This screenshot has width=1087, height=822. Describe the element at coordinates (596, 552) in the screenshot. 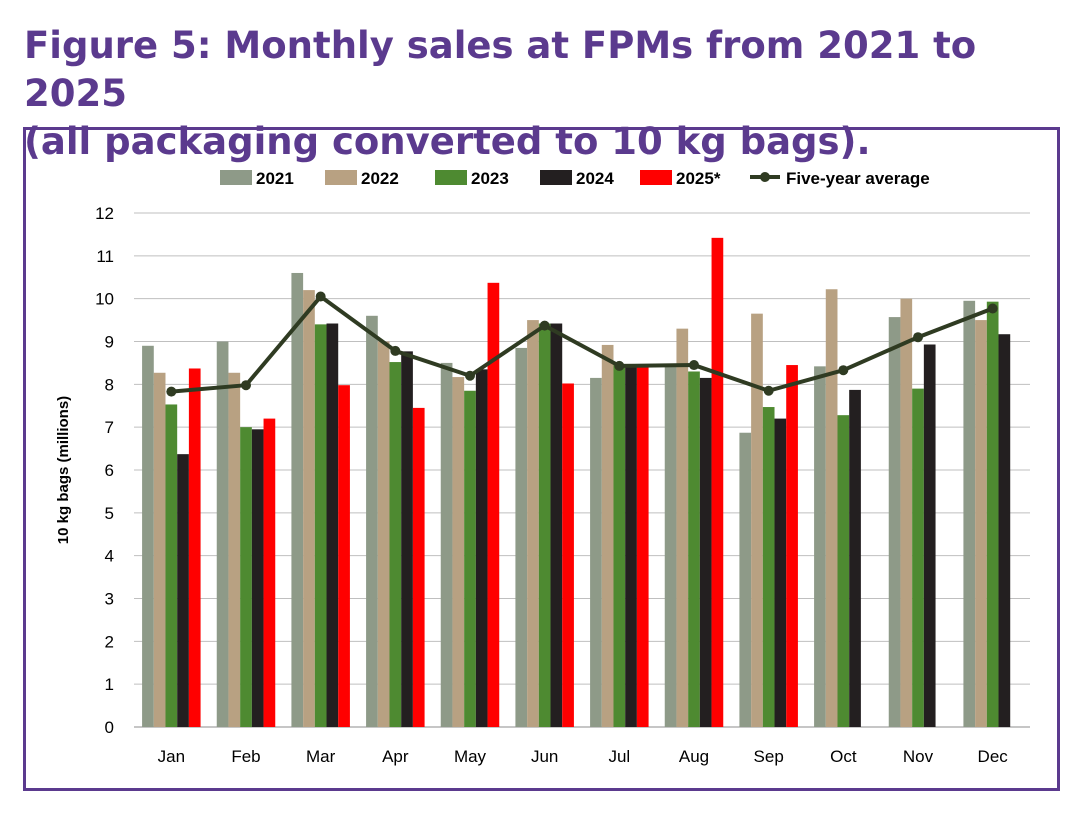

I see `bar-2021-jul` at that location.